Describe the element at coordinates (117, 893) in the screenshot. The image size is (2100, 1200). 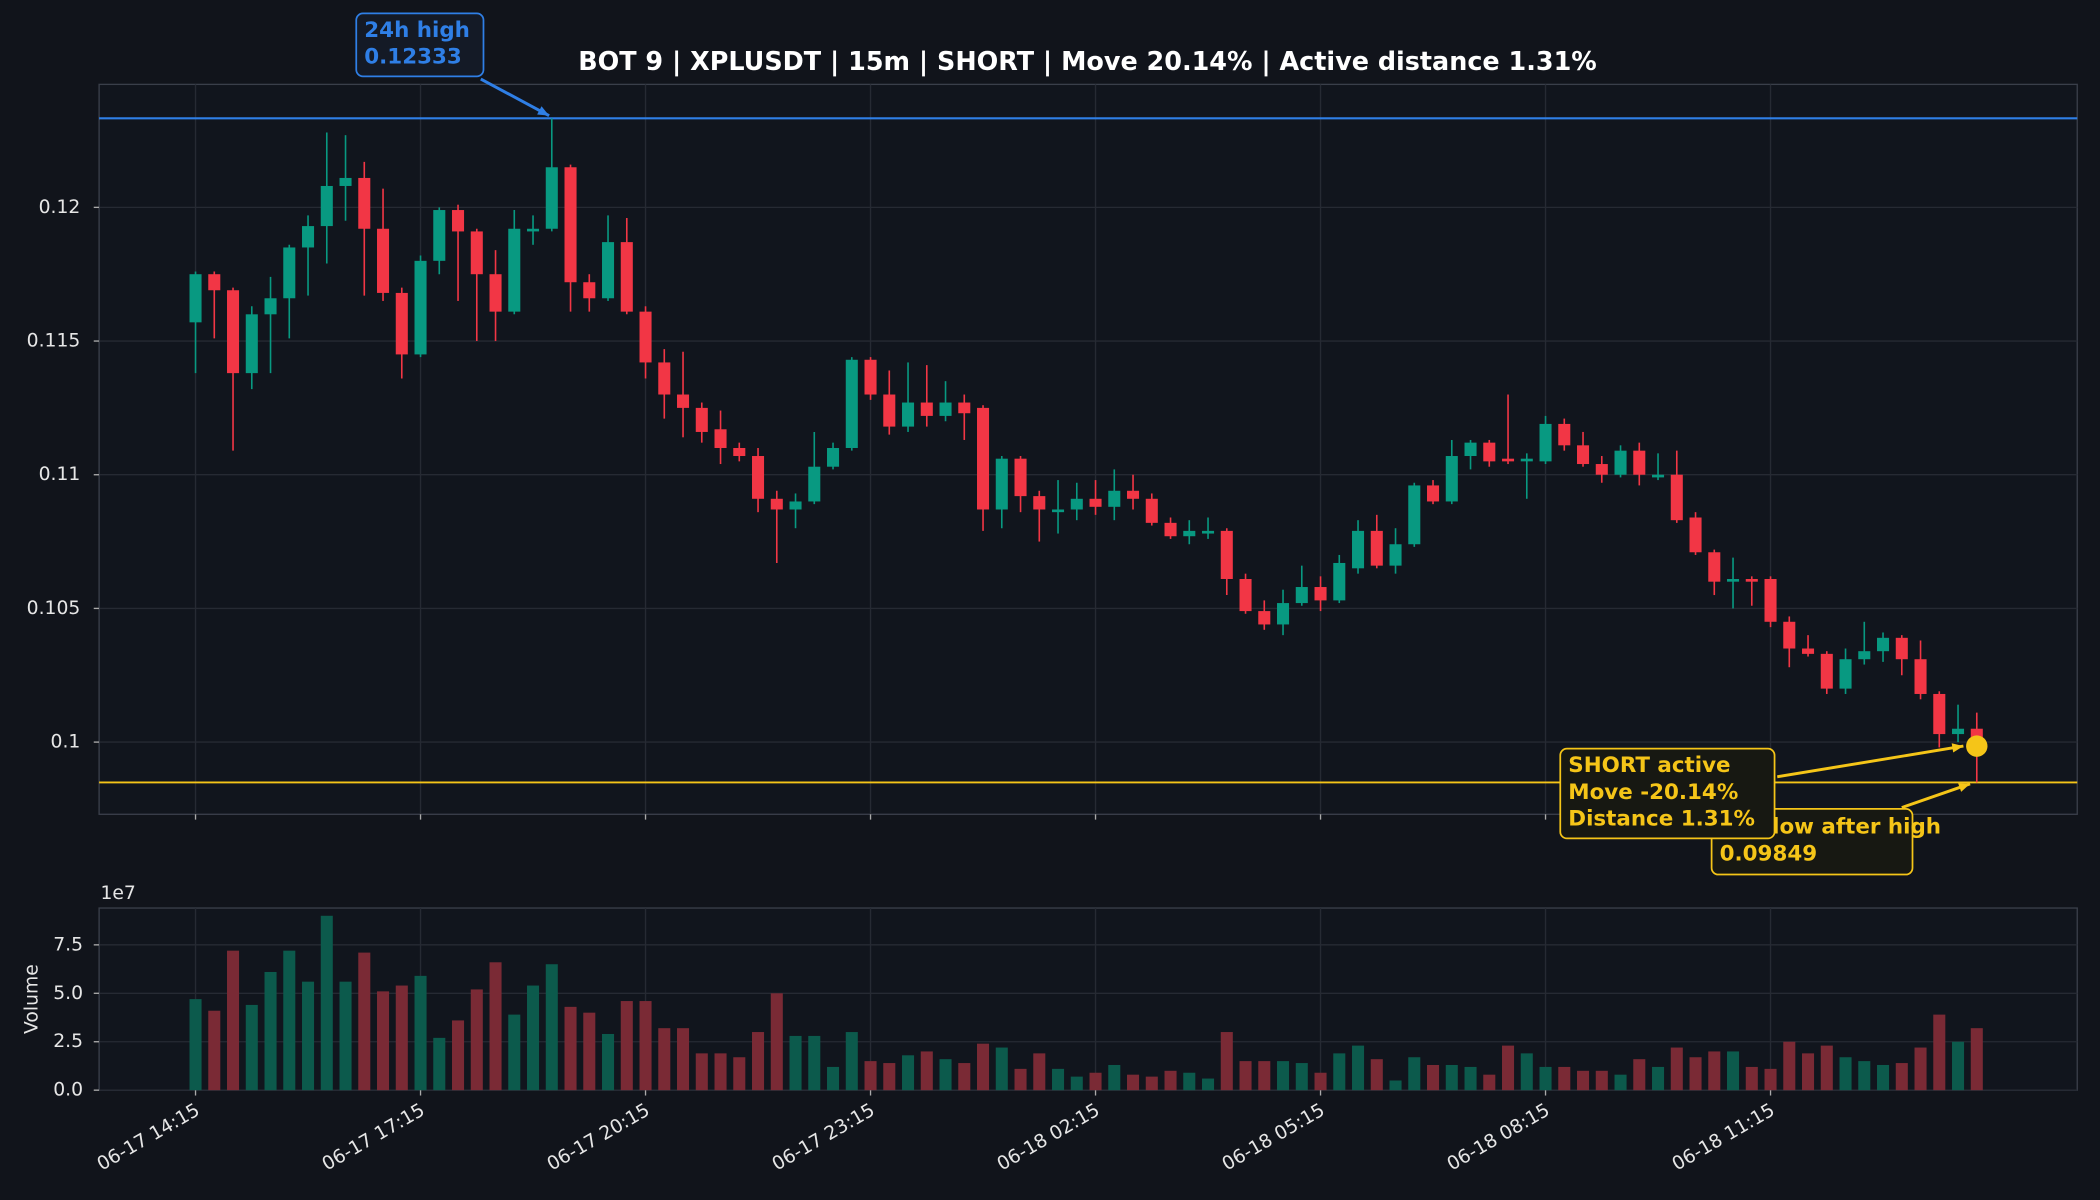
I see `volume-offset: 1e7` at that location.